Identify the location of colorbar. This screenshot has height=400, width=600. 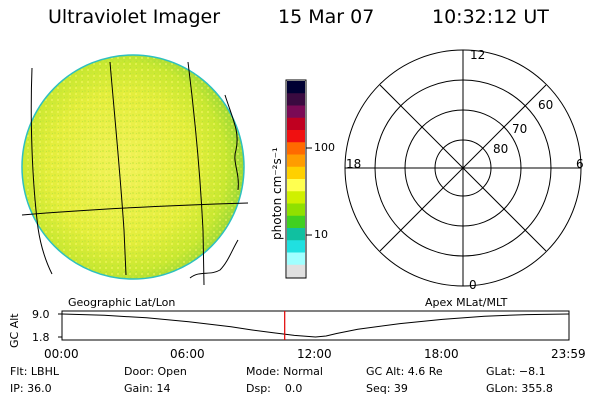
(298, 179).